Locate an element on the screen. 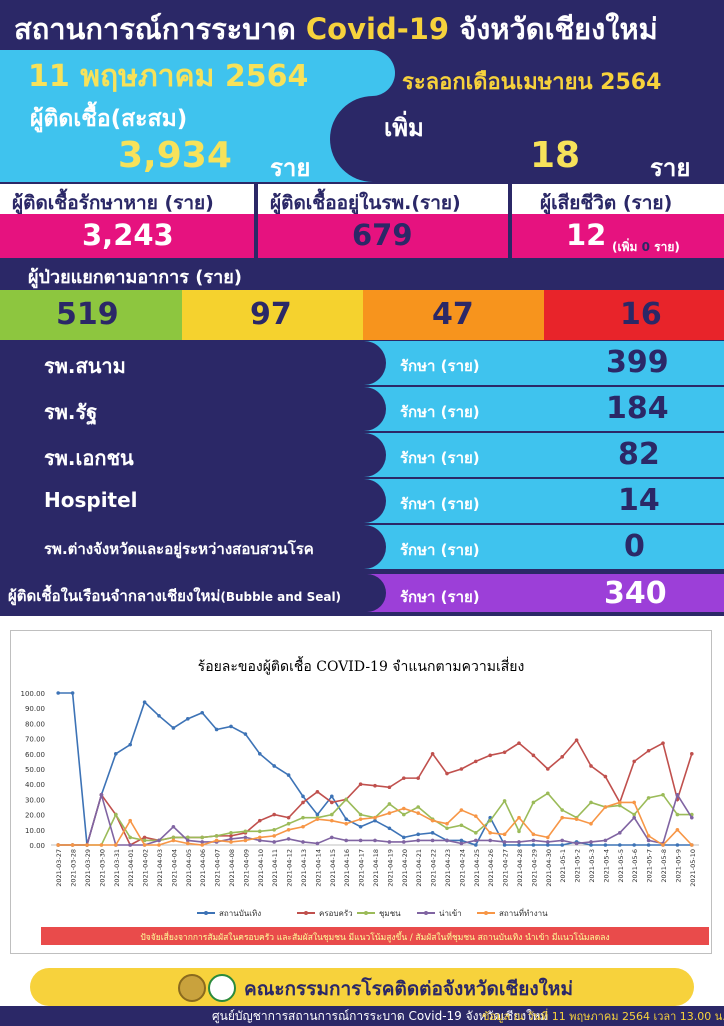 This screenshot has height=1026, width=724. health-ministry-logo-icon is located at coordinates (222, 988).